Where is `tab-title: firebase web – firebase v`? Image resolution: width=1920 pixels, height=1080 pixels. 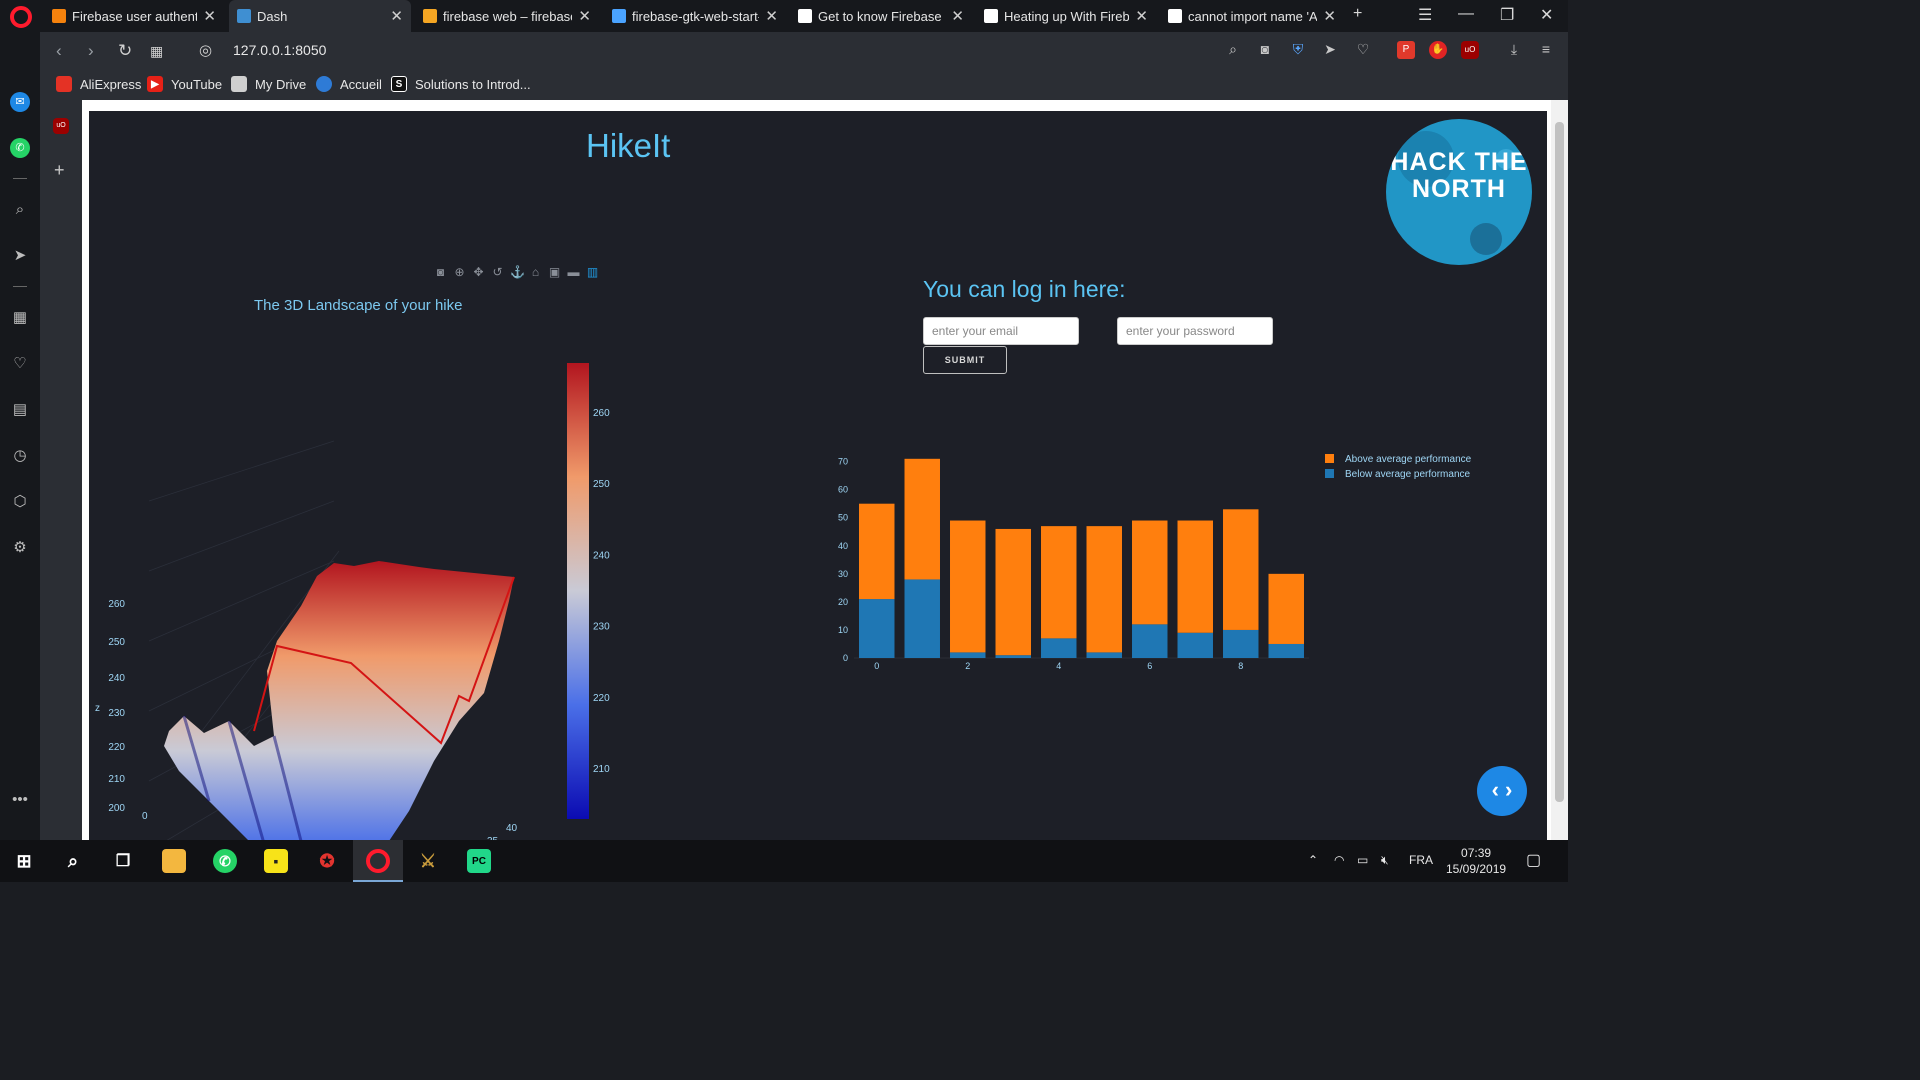
tab-title: firebase web – firebase v is located at coordinates (507, 16).